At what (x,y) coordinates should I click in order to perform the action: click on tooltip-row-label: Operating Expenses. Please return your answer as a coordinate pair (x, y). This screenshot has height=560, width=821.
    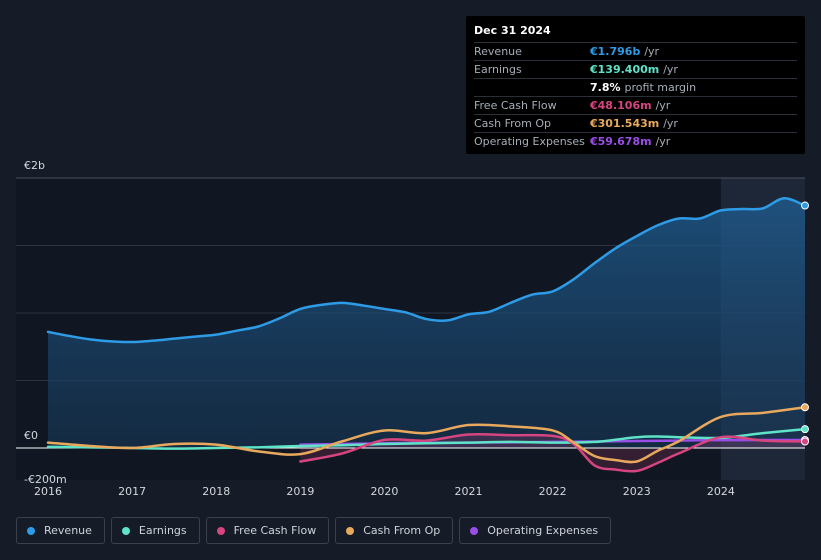
    Looking at the image, I should click on (529, 141).